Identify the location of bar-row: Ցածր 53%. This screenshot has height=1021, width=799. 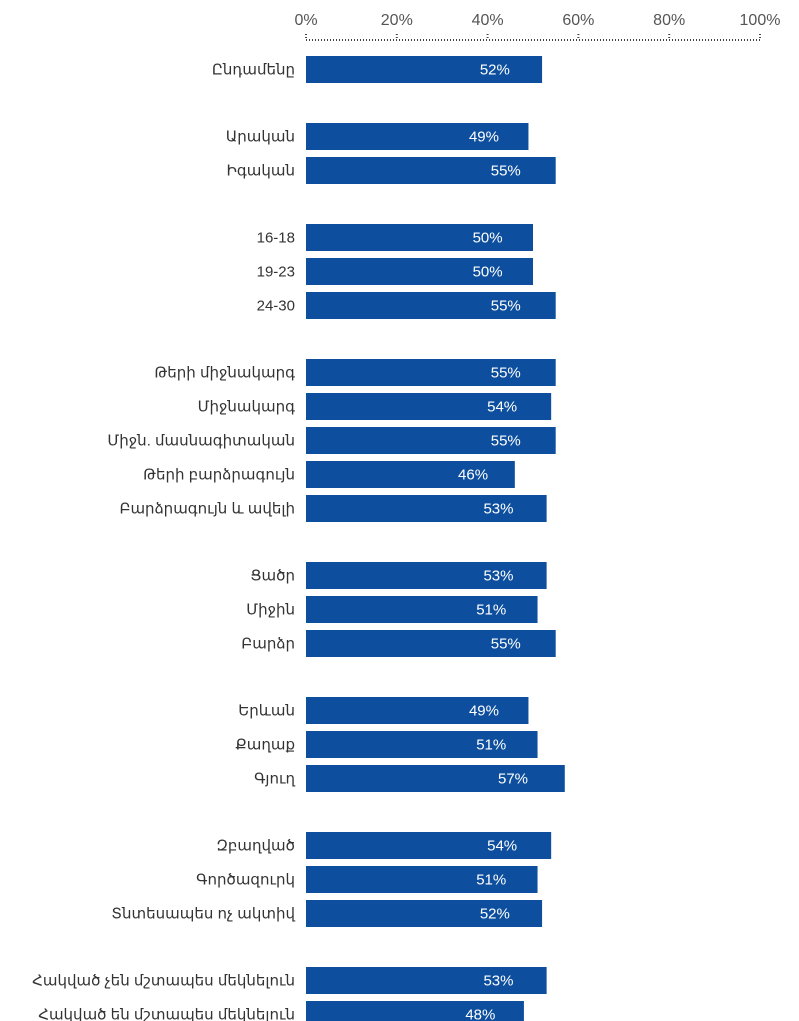
(398, 575).